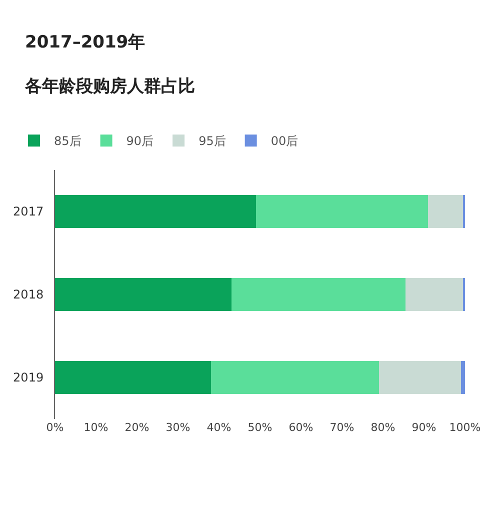  Describe the element at coordinates (284, 141) in the screenshot. I see `legend-label: 00后` at that location.